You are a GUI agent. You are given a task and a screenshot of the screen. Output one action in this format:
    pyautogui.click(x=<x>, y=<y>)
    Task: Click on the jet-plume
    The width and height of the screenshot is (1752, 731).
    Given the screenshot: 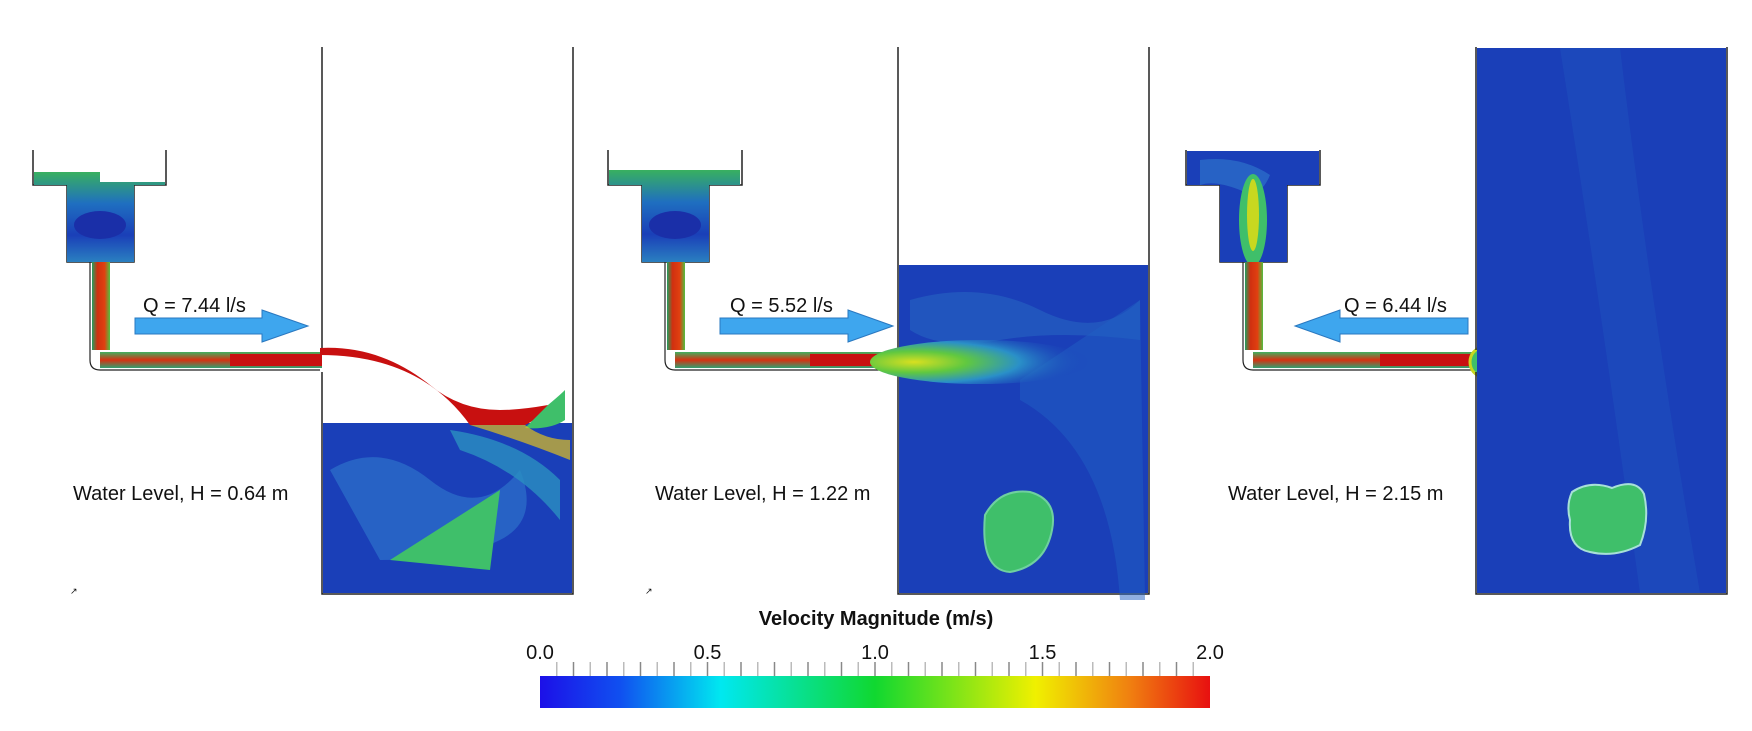 What is the action you would take?
    pyautogui.click(x=980, y=362)
    